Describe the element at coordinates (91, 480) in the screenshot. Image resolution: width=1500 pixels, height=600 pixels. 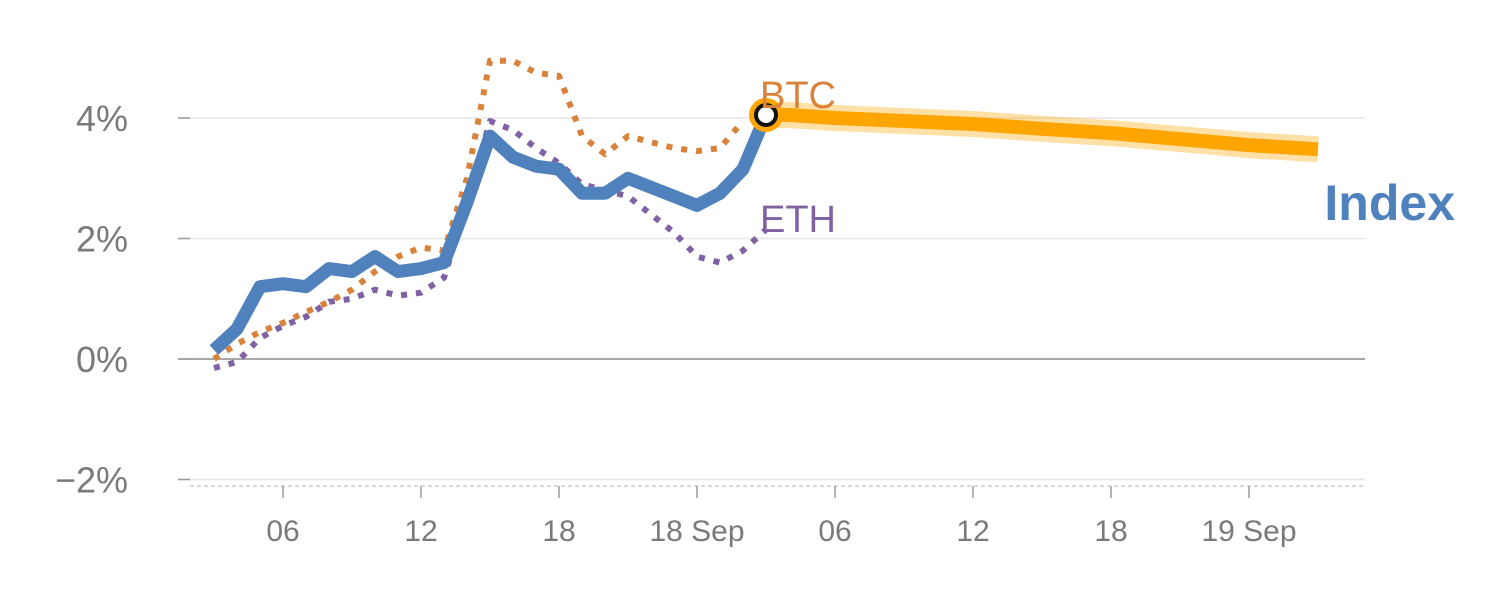
I see `y-tick-label-3: −2%` at that location.